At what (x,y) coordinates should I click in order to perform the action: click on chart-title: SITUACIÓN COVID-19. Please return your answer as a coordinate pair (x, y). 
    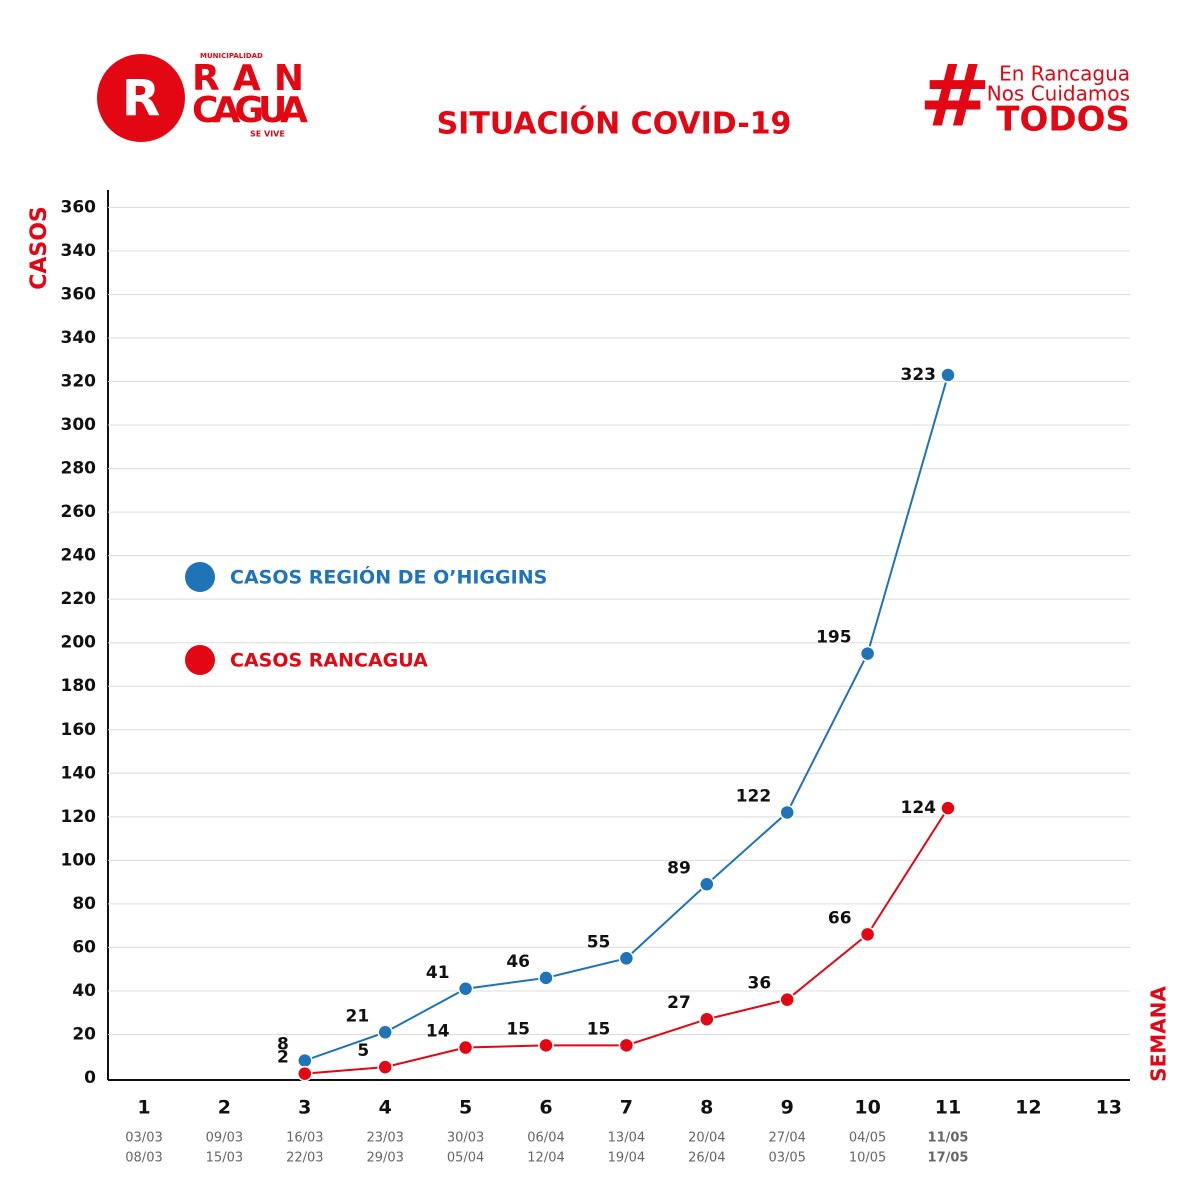
    Looking at the image, I should click on (614, 123).